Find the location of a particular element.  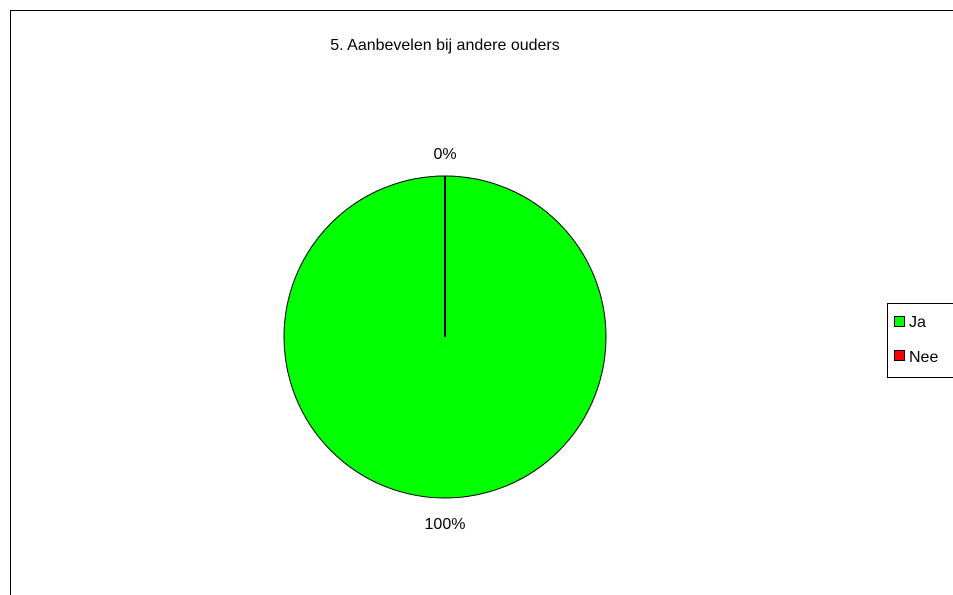

legend-box is located at coordinates (920, 340).